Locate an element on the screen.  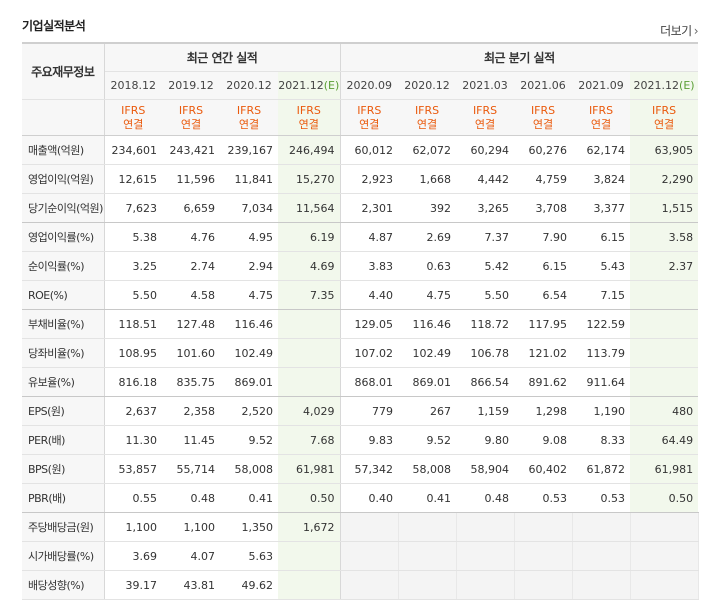
table-cell: 4,759 is located at coordinates (543, 179).